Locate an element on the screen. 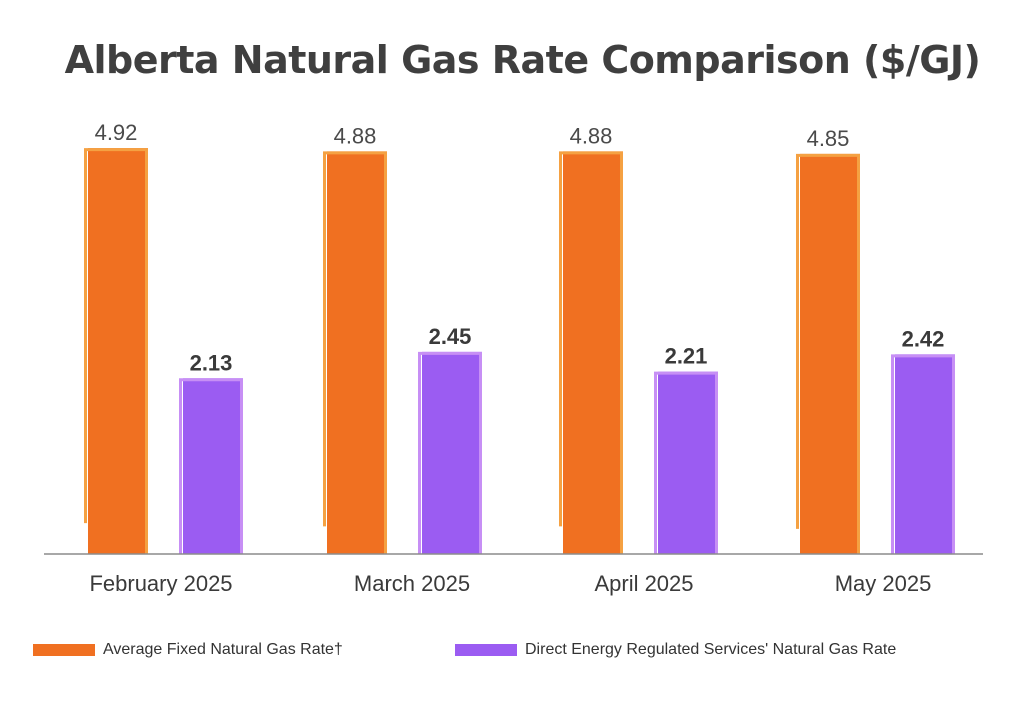 The width and height of the screenshot is (1023, 703). bar-fill-regulated-rate-february-2025 is located at coordinates (213, 466).